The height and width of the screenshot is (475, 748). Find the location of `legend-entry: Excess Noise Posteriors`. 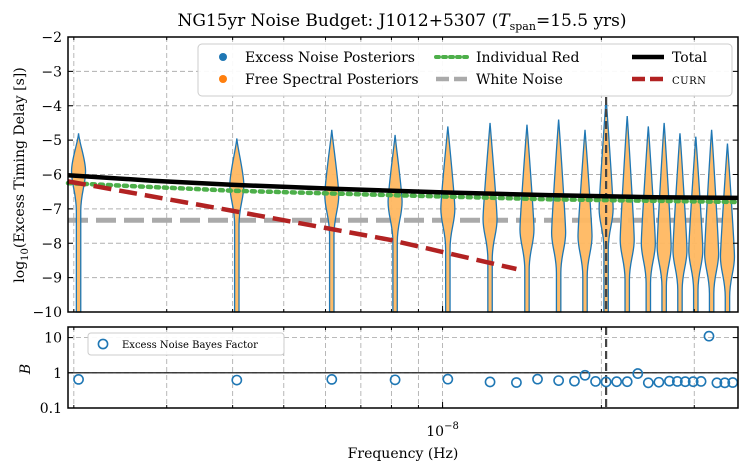

legend-entry: Excess Noise Posteriors is located at coordinates (317, 58).